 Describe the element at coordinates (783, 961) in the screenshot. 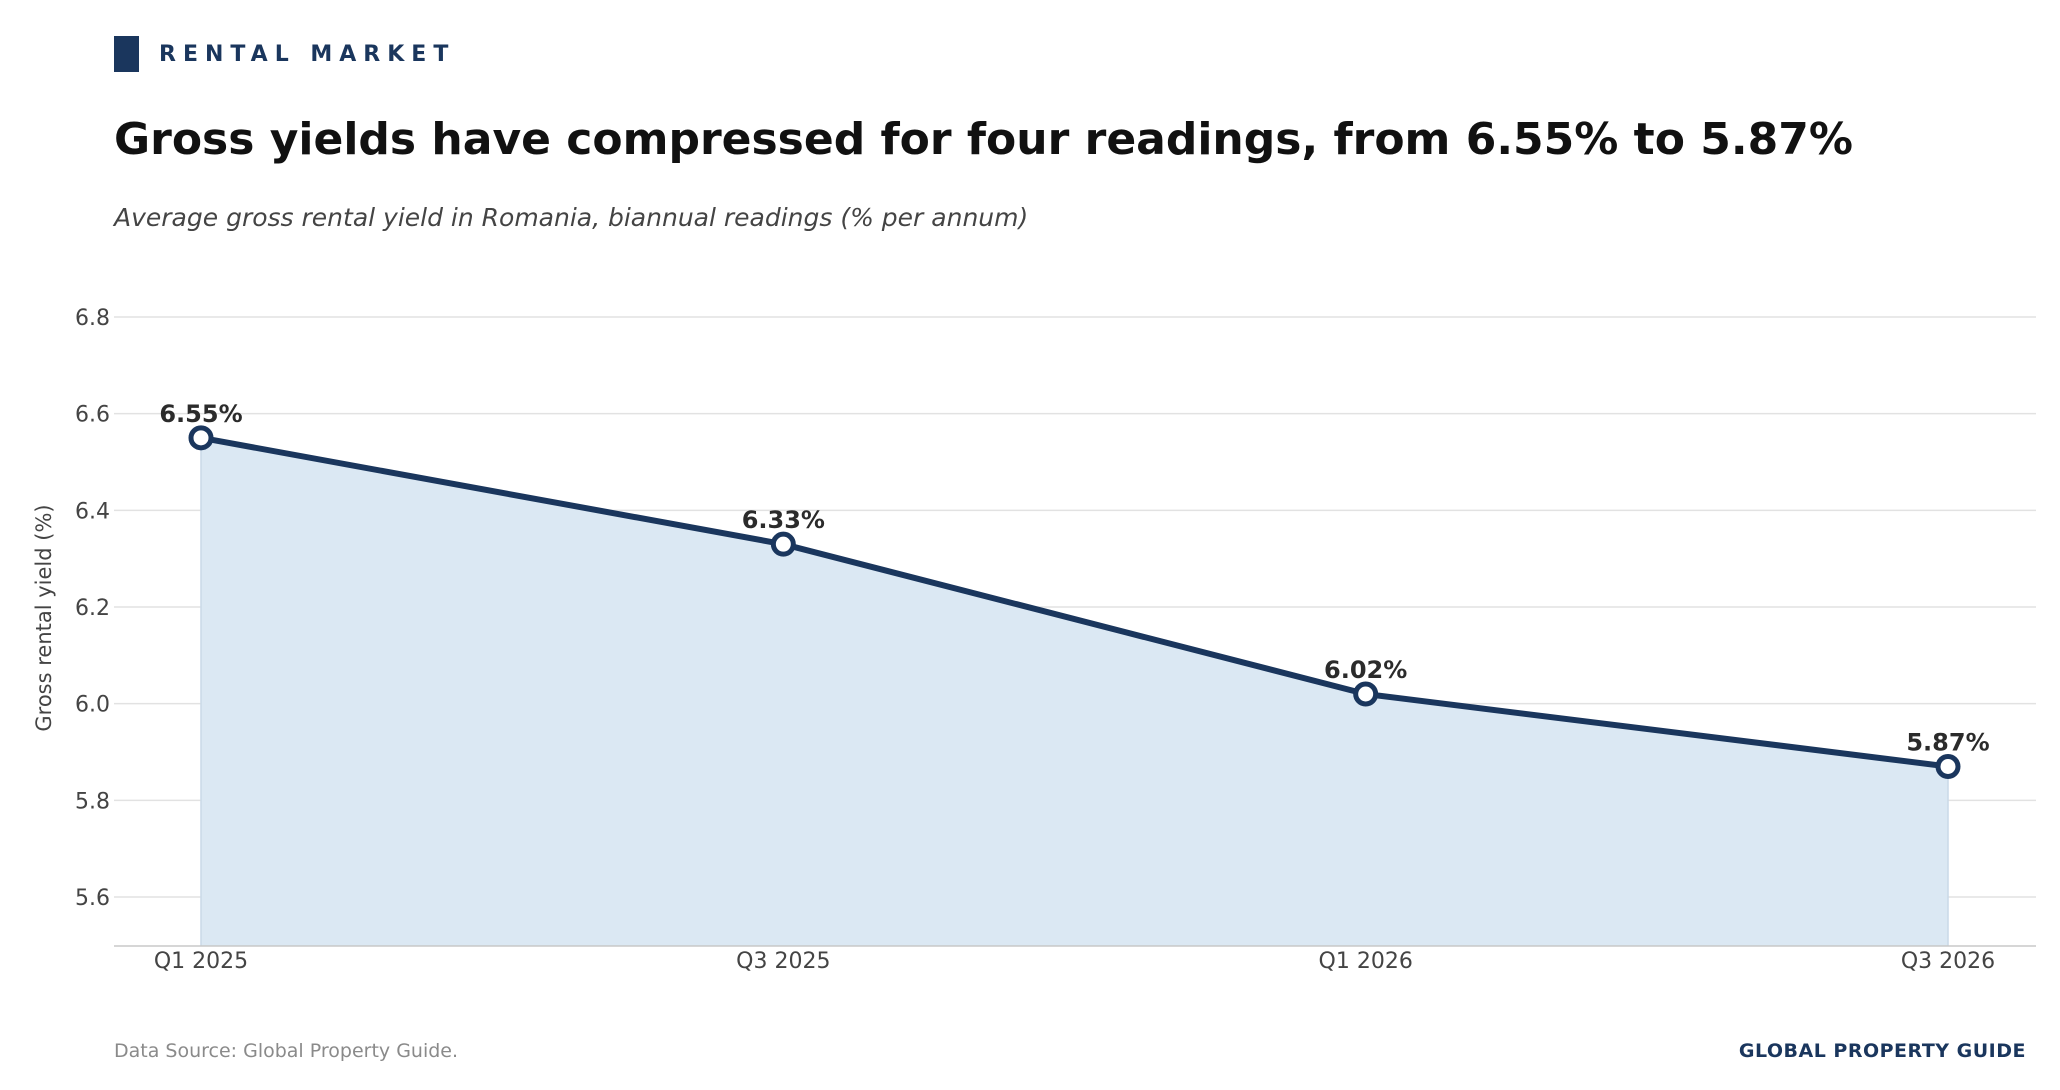

I see `x-tick-label: Q3 2025` at that location.